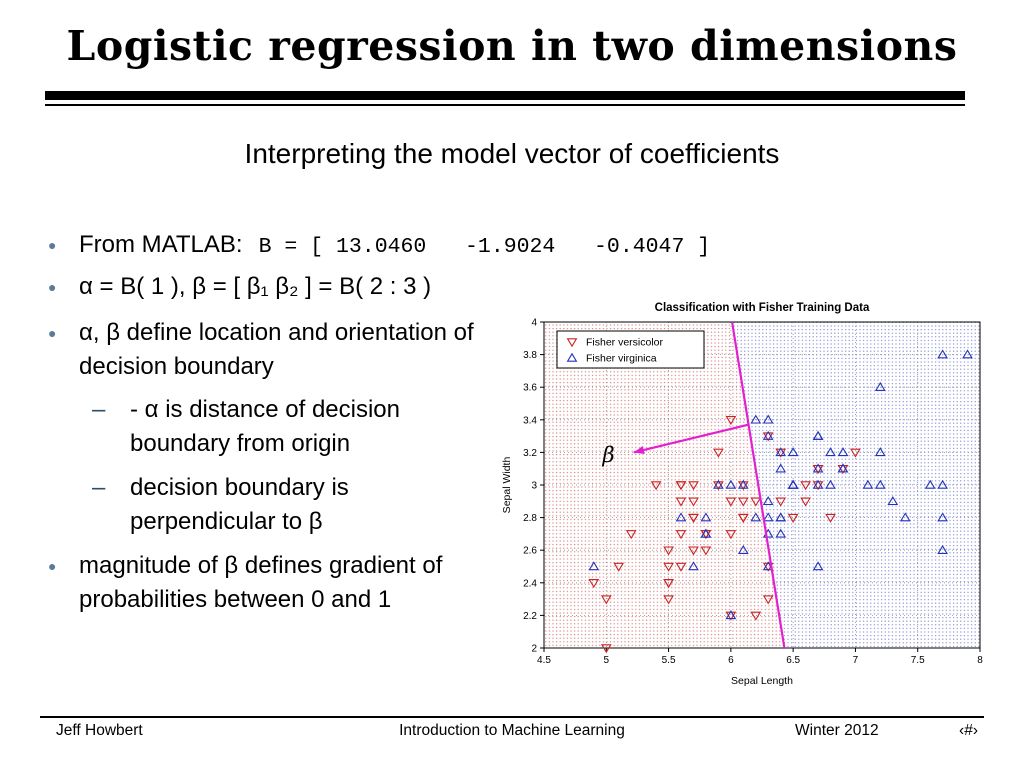  What do you see at coordinates (837, 730) in the screenshot?
I see `footer-term: Winter 2012` at bounding box center [837, 730].